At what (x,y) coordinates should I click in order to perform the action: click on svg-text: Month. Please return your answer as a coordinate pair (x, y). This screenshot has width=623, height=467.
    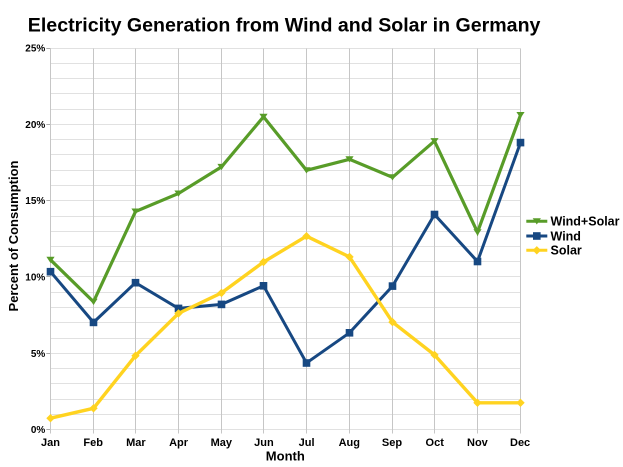
    Looking at the image, I should click on (285, 456).